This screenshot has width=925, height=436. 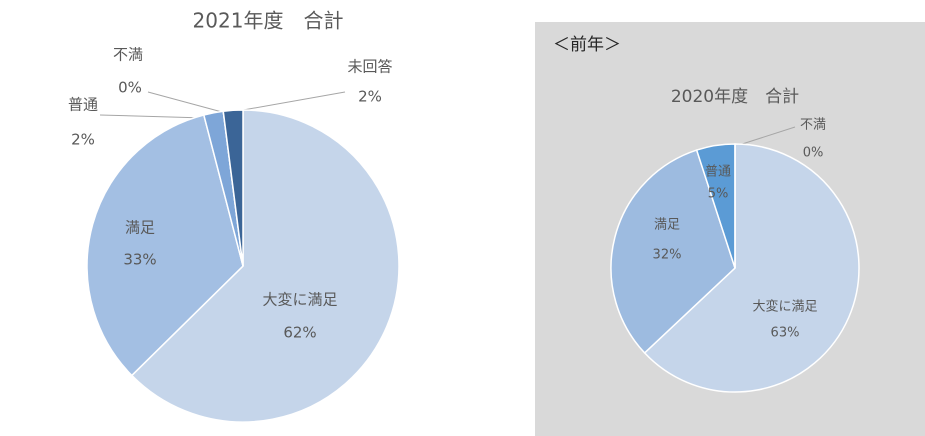 What do you see at coordinates (447, 119) in the screenshot?
I see `leader-lines` at bounding box center [447, 119].